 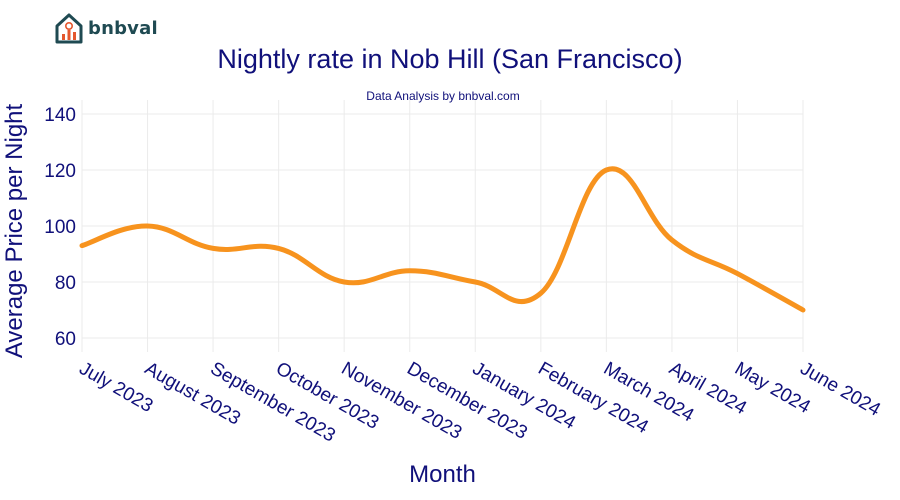 What do you see at coordinates (841, 389) in the screenshot?
I see `x-tick-label: June 2024` at bounding box center [841, 389].